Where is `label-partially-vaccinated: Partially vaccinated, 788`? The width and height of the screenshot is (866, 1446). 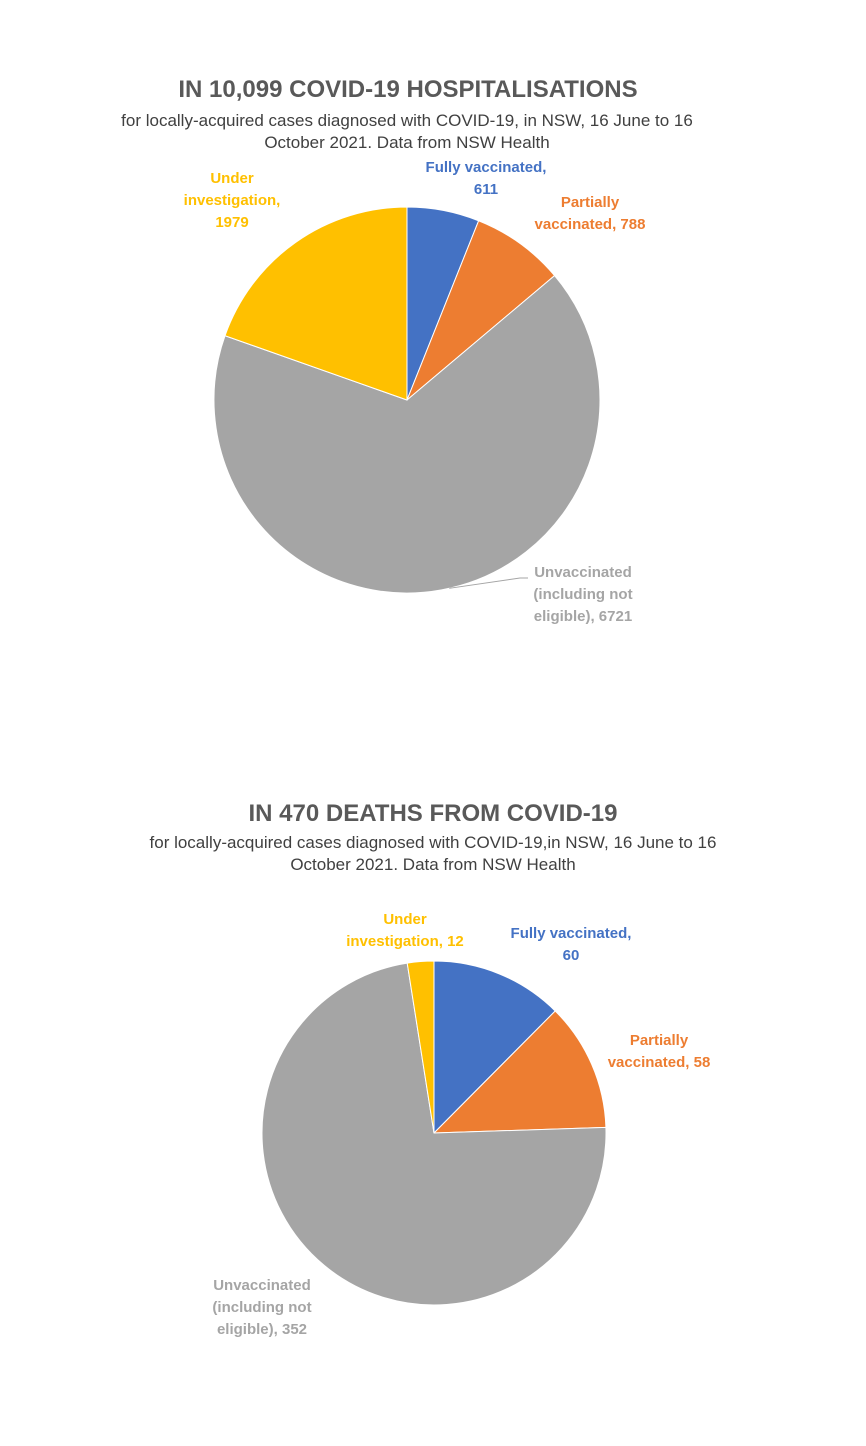 label-partially-vaccinated: Partially vaccinated, 788 is located at coordinates (590, 213).